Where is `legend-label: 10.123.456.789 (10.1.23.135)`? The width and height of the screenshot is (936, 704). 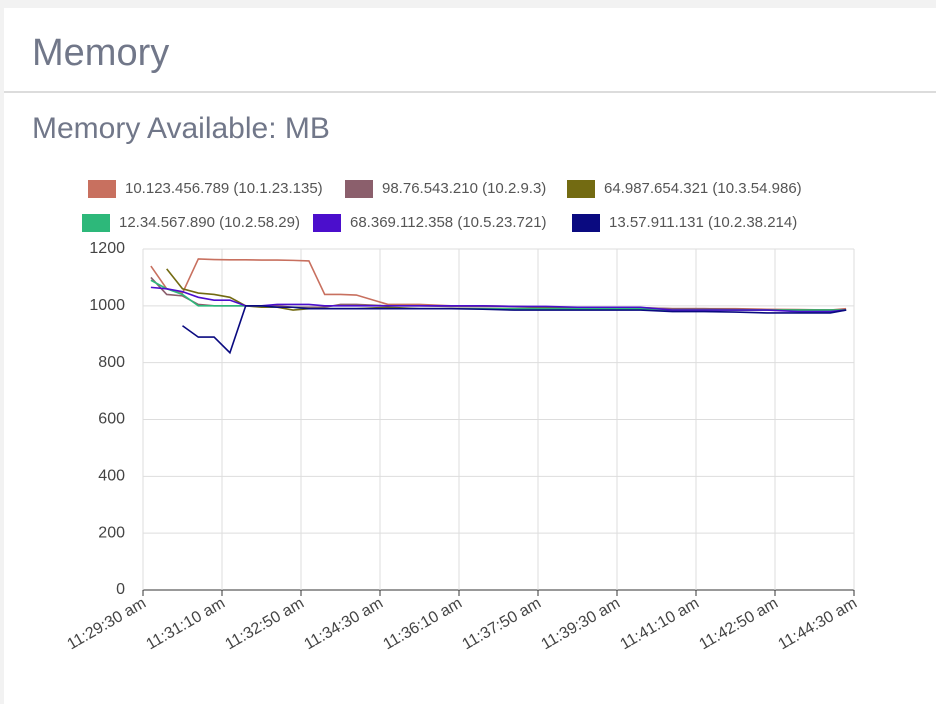
legend-label: 10.123.456.789 (10.1.23.135) is located at coordinates (224, 188).